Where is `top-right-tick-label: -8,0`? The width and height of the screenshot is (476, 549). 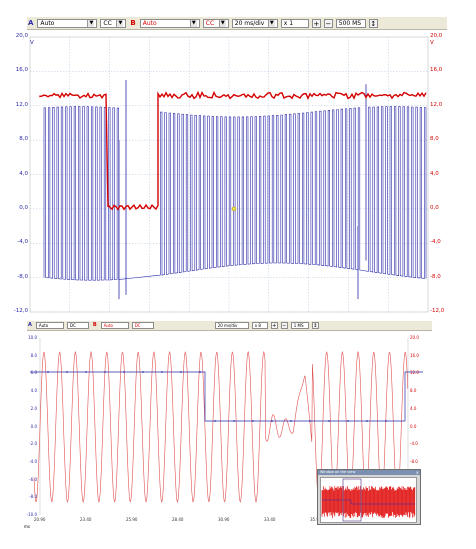
top-right-tick-label: -8,0 is located at coordinates (435, 278).